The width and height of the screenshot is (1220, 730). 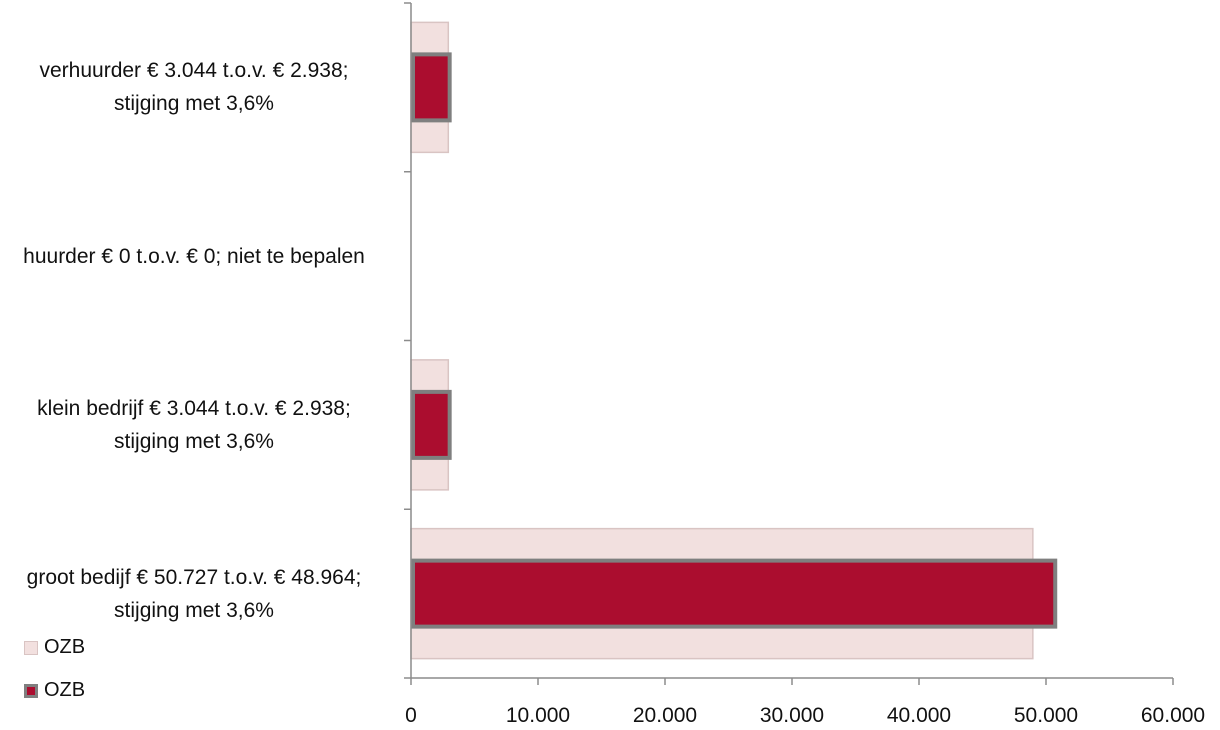 What do you see at coordinates (1046, 715) in the screenshot?
I see `x-tick-label-5: 50.000` at bounding box center [1046, 715].